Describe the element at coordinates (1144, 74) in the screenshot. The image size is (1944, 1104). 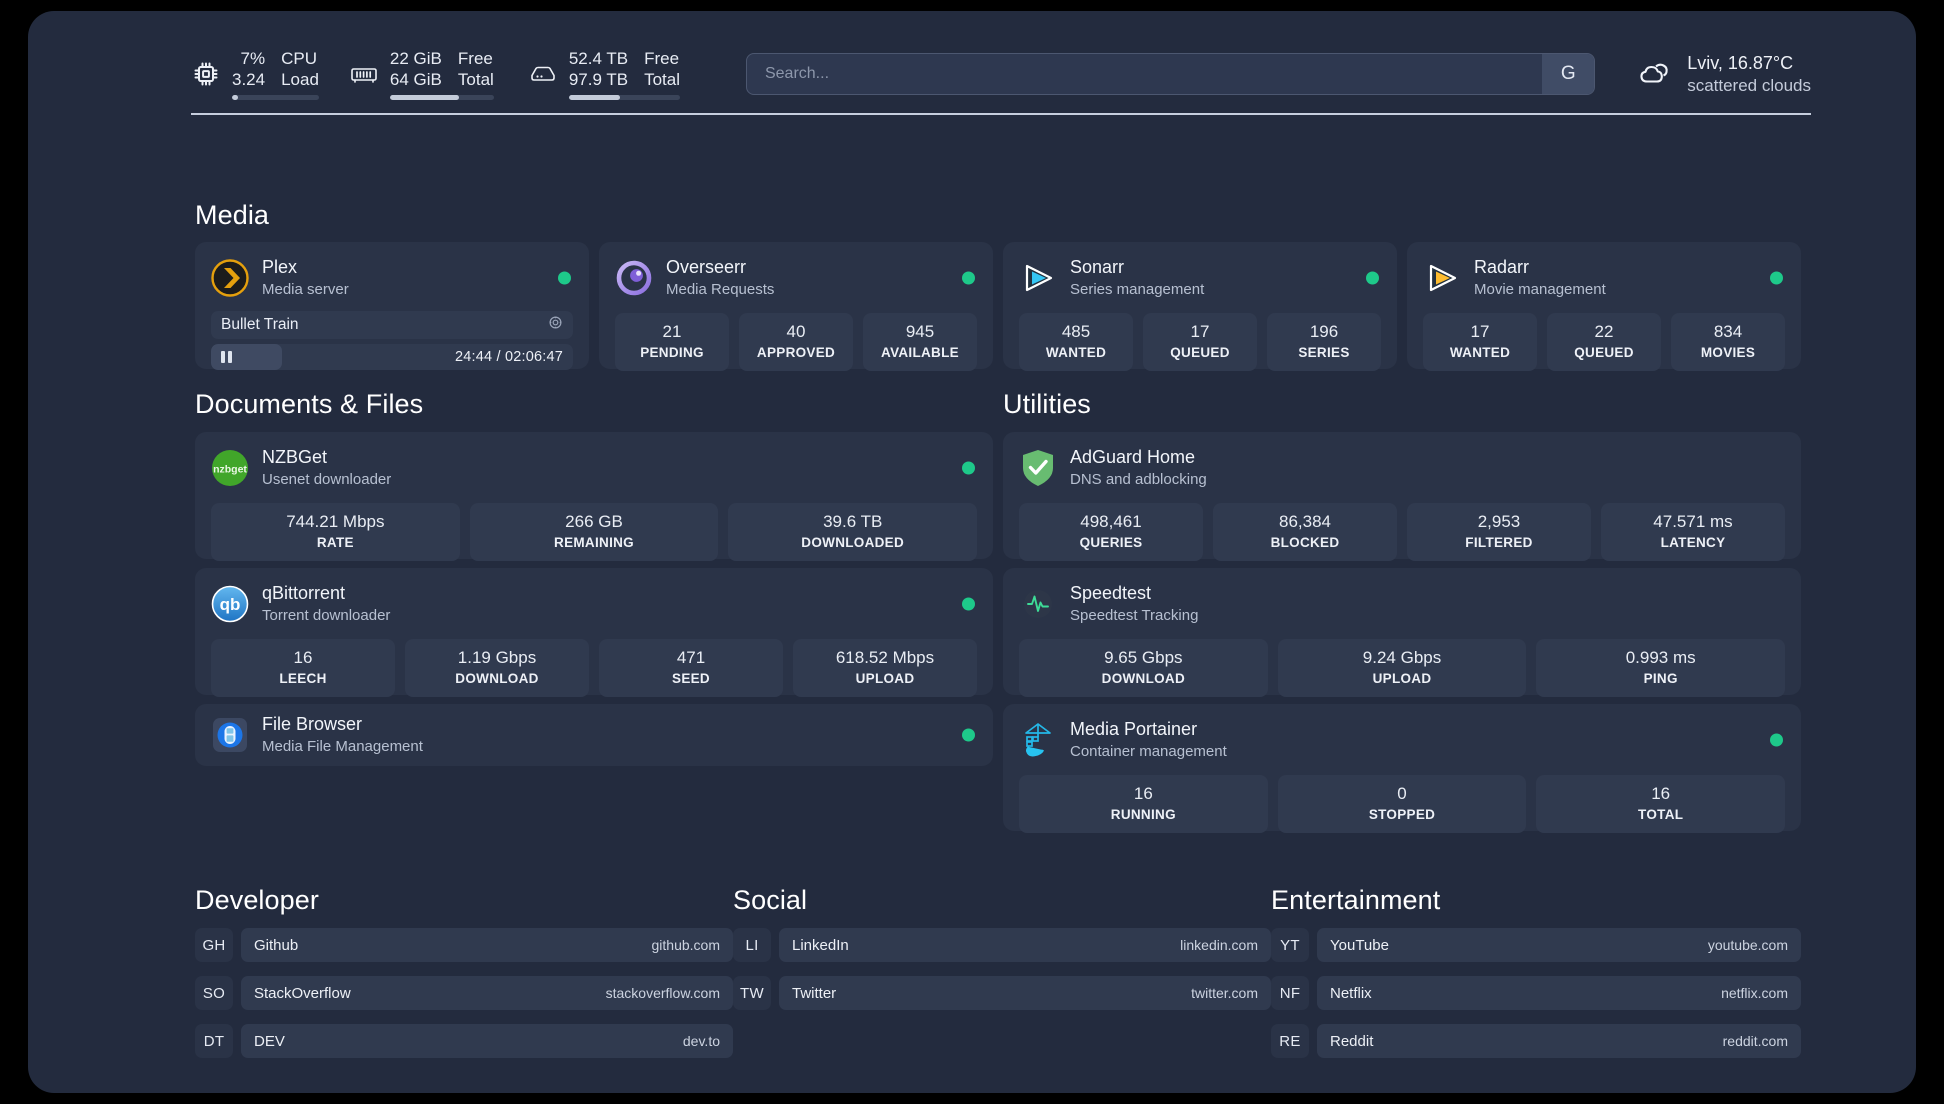
I see `search-input` at that location.